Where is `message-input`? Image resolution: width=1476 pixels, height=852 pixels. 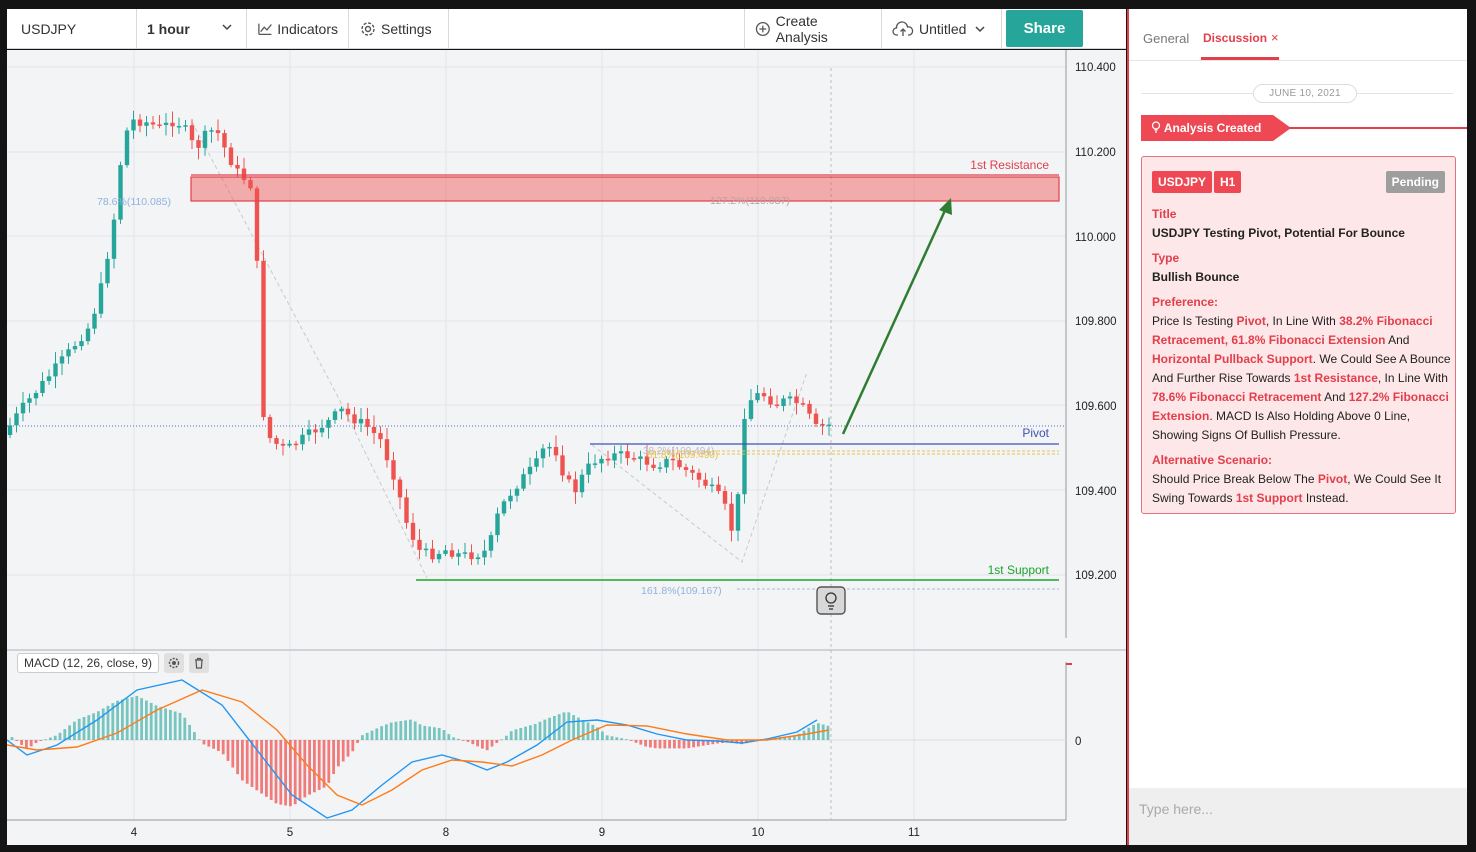
message-input is located at coordinates (1298, 809).